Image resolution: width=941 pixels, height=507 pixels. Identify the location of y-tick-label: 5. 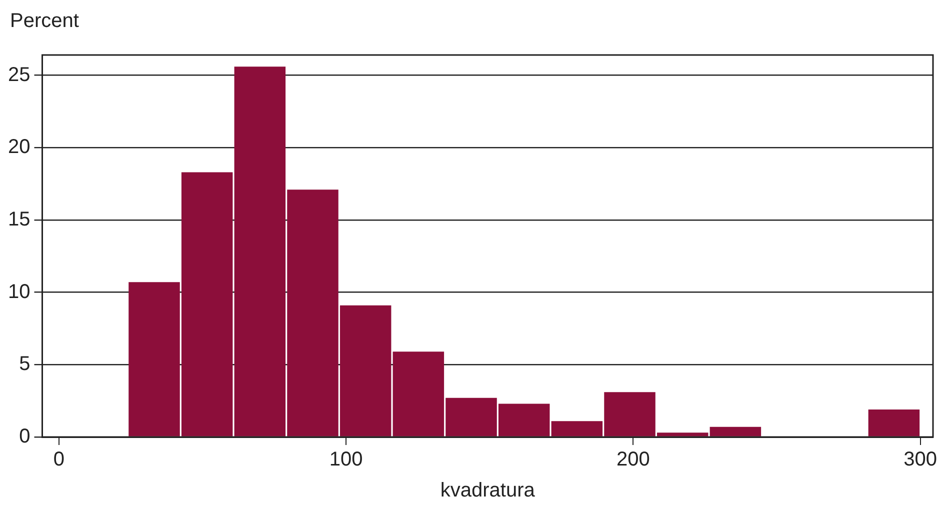
(24, 364).